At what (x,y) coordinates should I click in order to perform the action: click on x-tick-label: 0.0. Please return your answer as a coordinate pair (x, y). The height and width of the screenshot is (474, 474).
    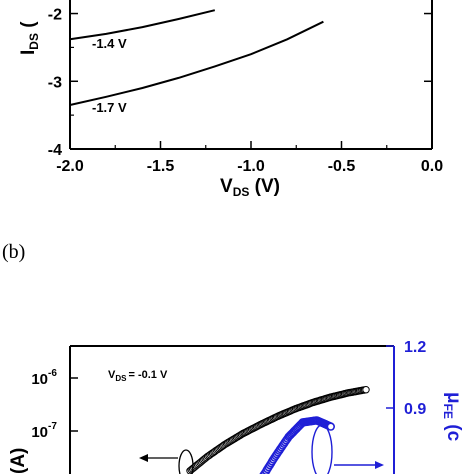
    Looking at the image, I should click on (432, 166).